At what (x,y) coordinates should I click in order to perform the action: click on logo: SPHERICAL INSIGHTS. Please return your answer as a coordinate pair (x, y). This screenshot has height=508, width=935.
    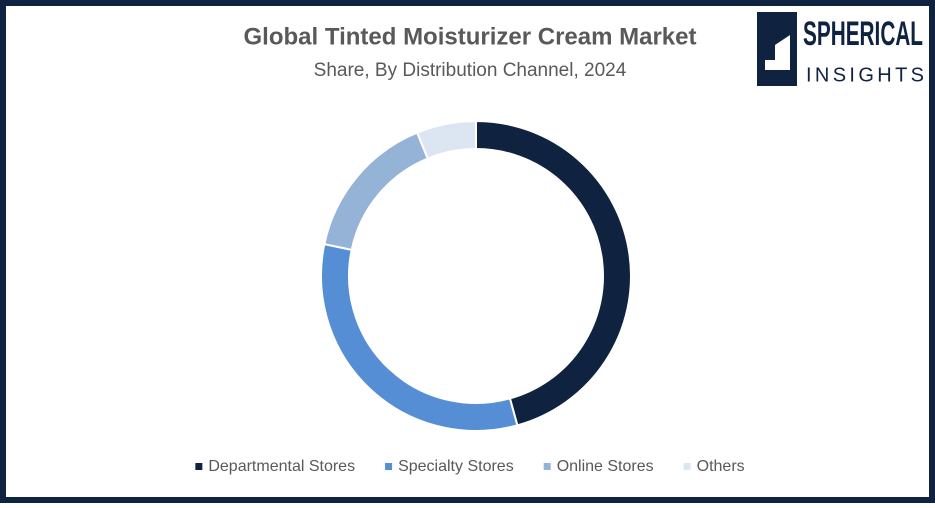
    Looking at the image, I should click on (840, 49).